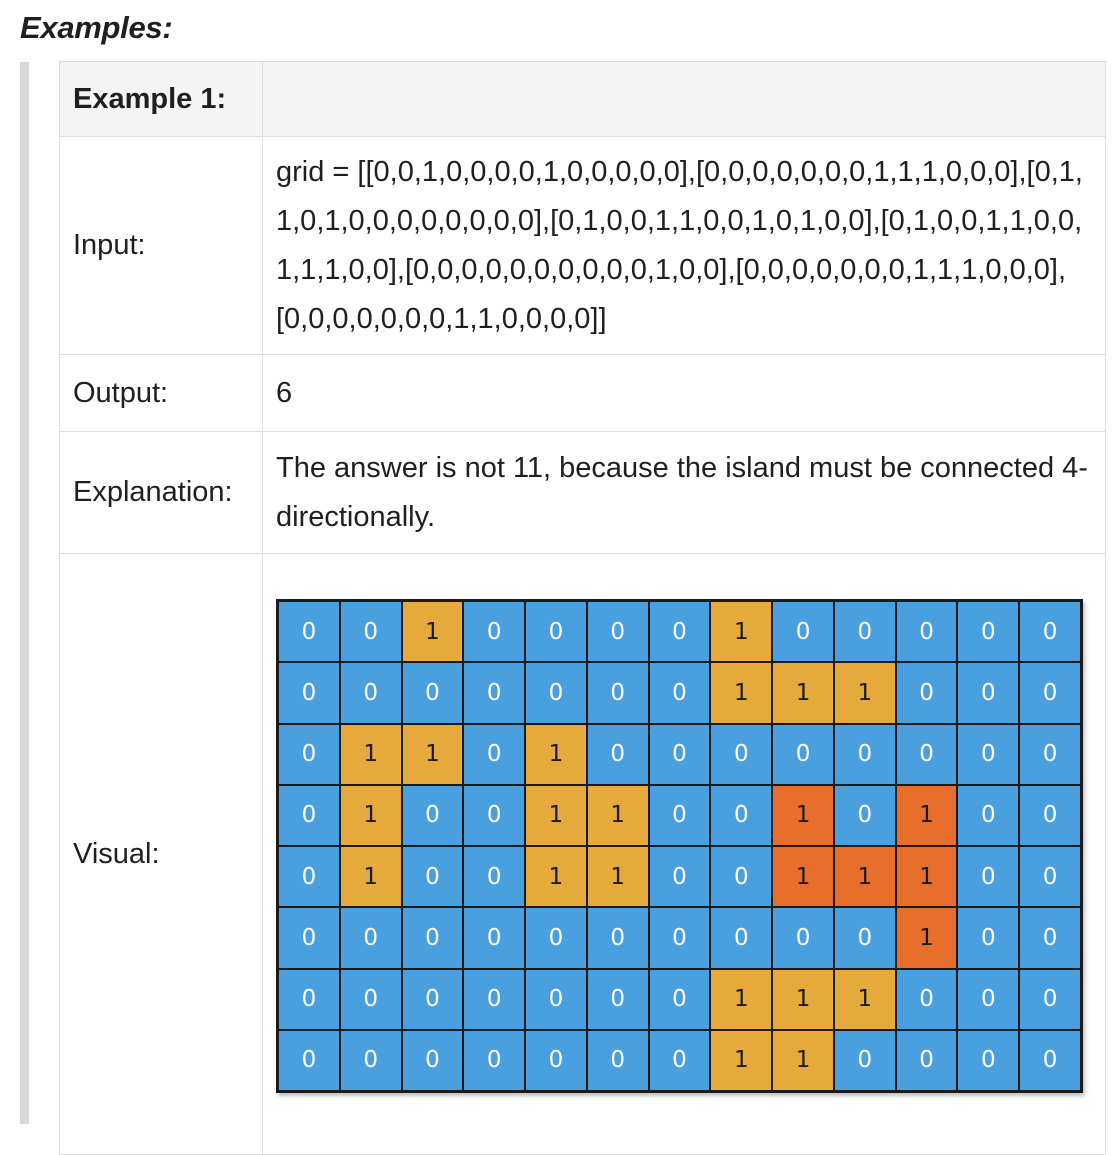 This screenshot has height=1155, width=1114. I want to click on example-header-empty, so click(684, 99).